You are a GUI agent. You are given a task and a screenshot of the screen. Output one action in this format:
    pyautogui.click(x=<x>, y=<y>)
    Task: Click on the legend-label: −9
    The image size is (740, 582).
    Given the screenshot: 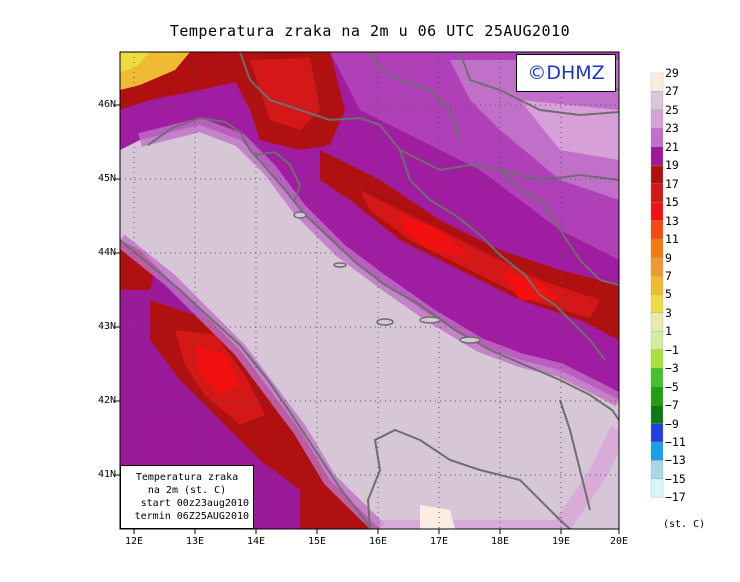 What is the action you would take?
    pyautogui.click(x=672, y=423)
    